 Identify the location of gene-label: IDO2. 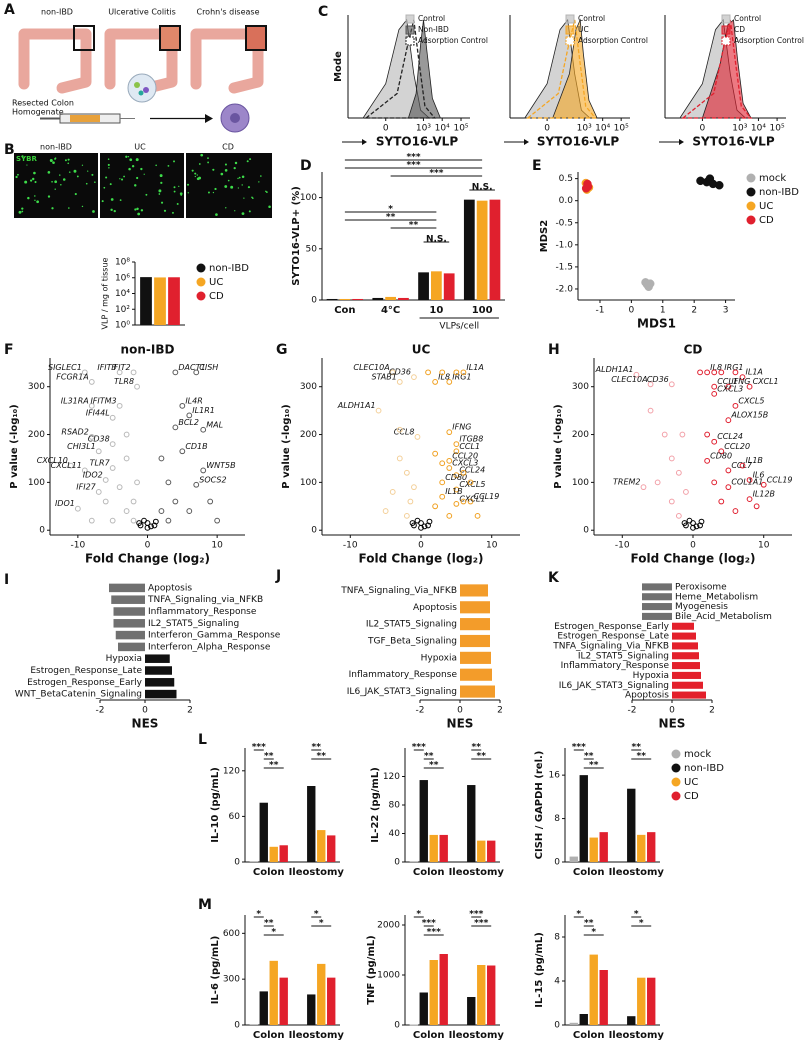
(93, 474).